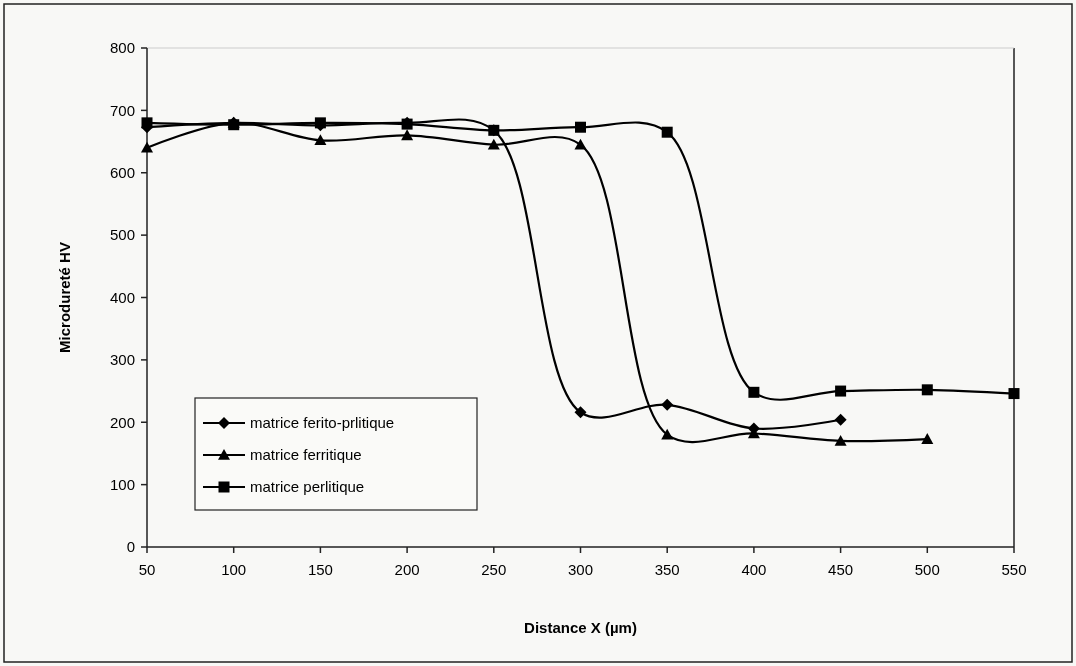  Describe the element at coordinates (122, 360) in the screenshot. I see `y-tick-label: 300` at that location.